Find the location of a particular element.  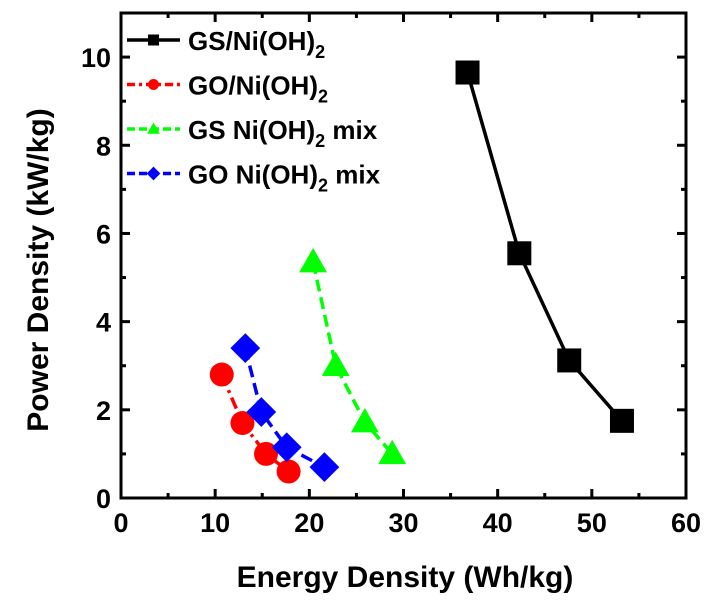

x-tick-label: 30 is located at coordinates (403, 523).